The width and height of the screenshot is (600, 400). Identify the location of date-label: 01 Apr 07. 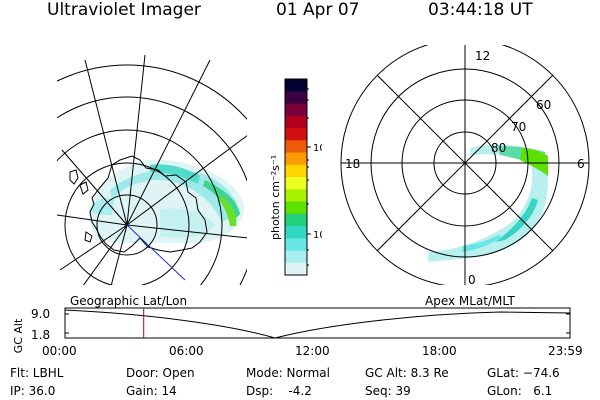
(318, 10).